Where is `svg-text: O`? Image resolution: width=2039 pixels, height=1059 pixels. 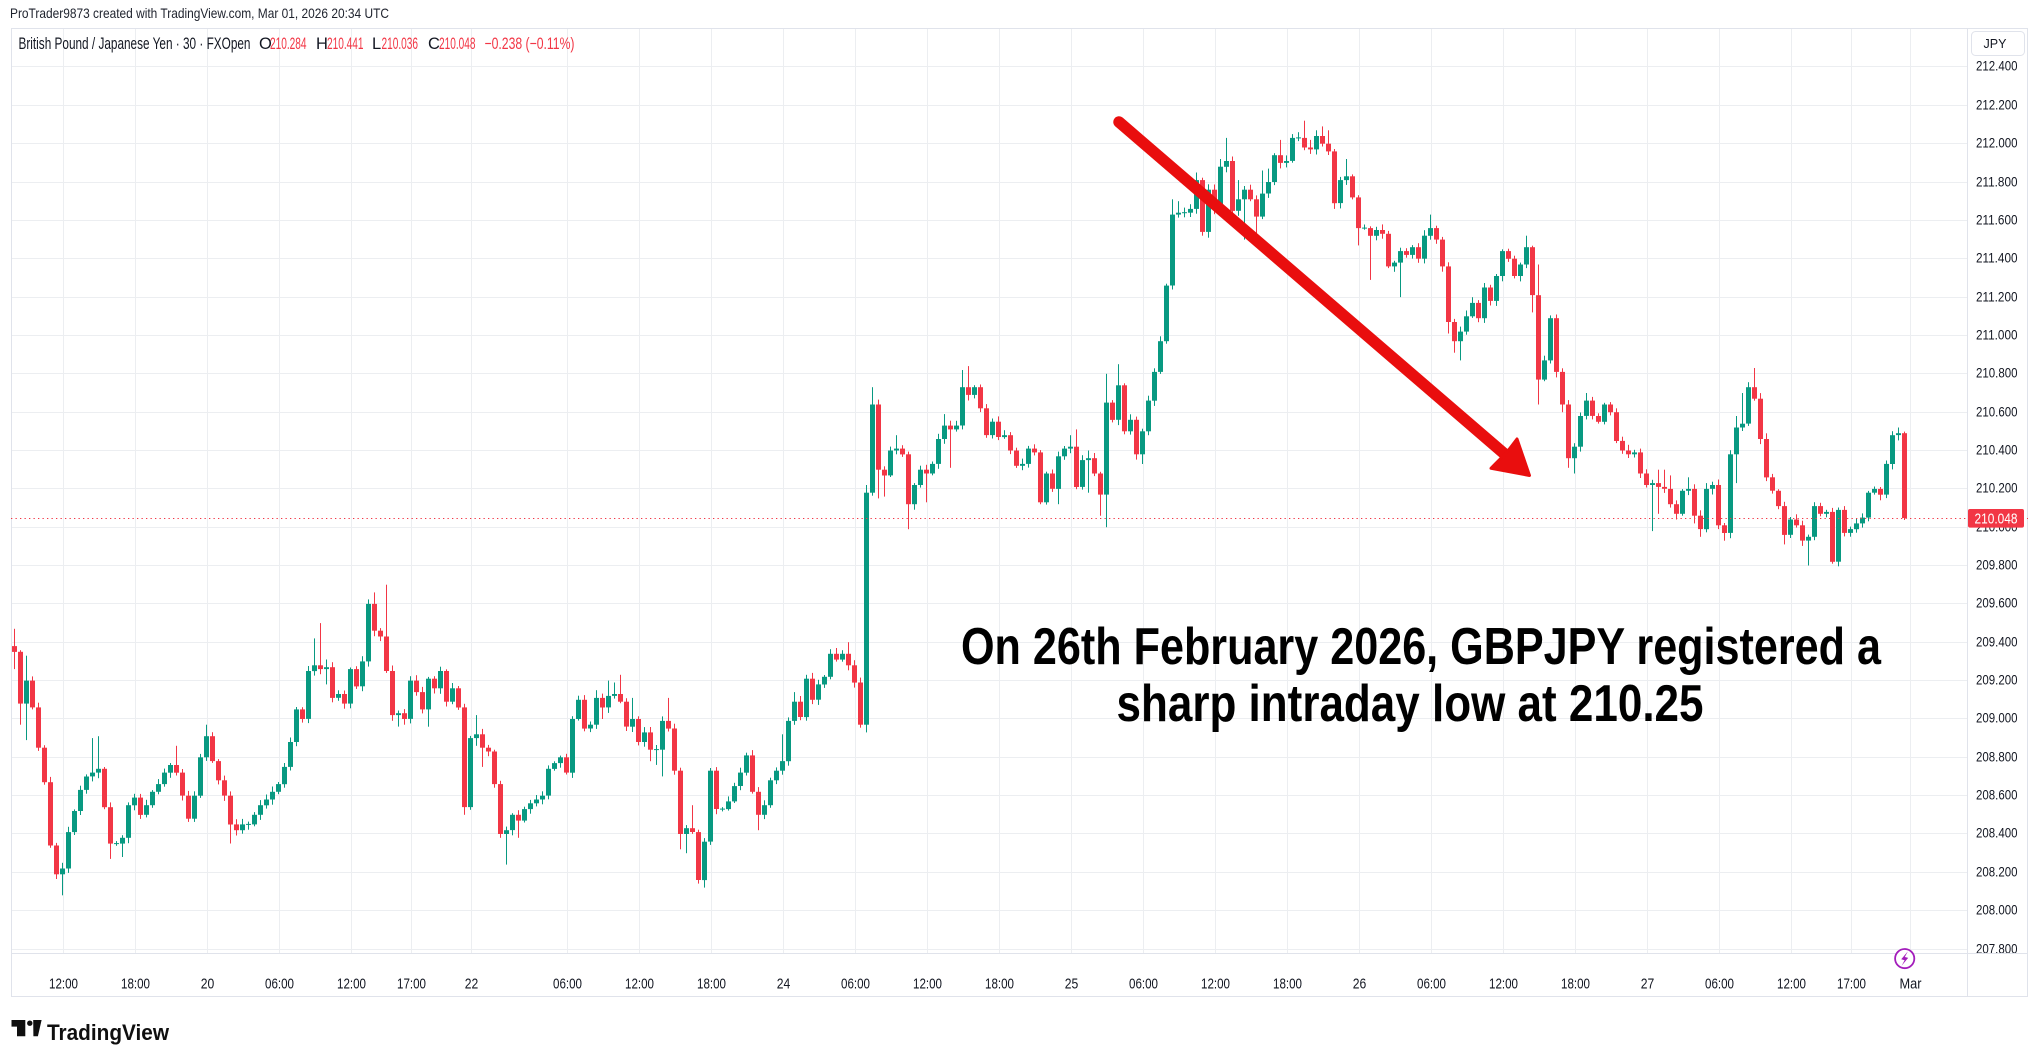 svg-text: O is located at coordinates (265, 44).